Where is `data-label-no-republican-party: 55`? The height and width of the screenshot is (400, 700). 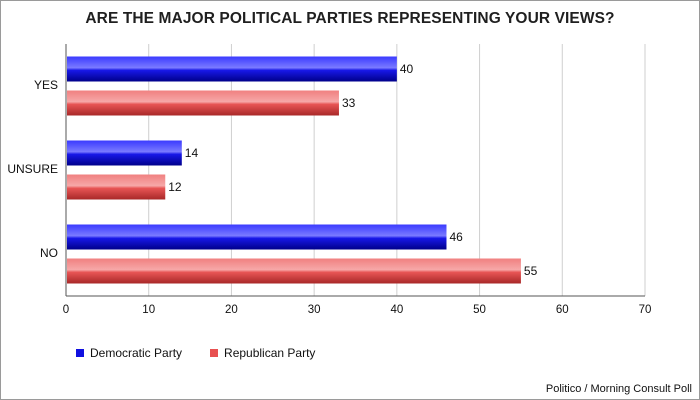 data-label-no-republican-party: 55 is located at coordinates (531, 271).